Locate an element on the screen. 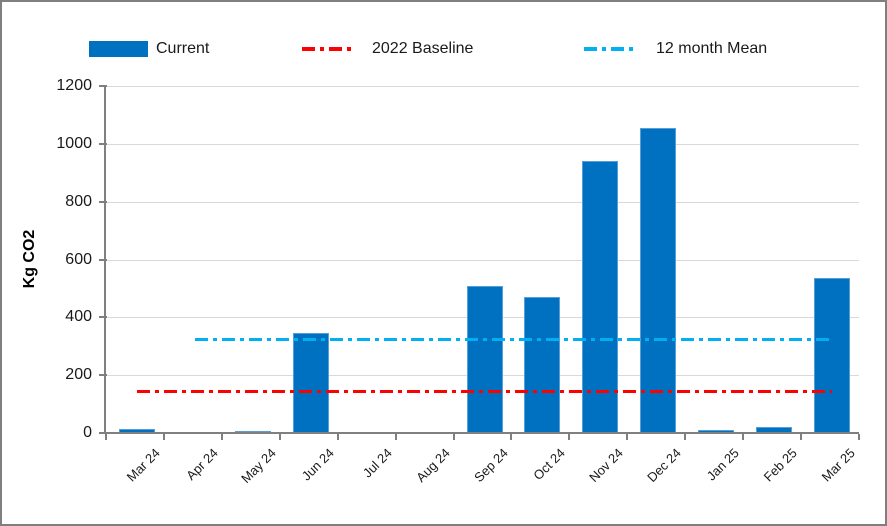 The width and height of the screenshot is (887, 526). y-tick-label-800: 800 is located at coordinates (78, 201).